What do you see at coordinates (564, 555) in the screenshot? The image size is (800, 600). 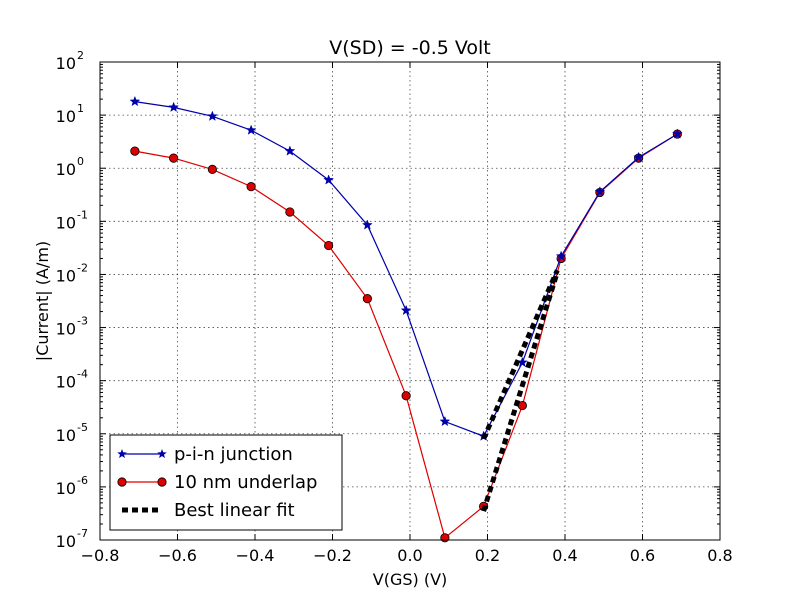 I see `x-tick-label: 0.4` at bounding box center [564, 555].